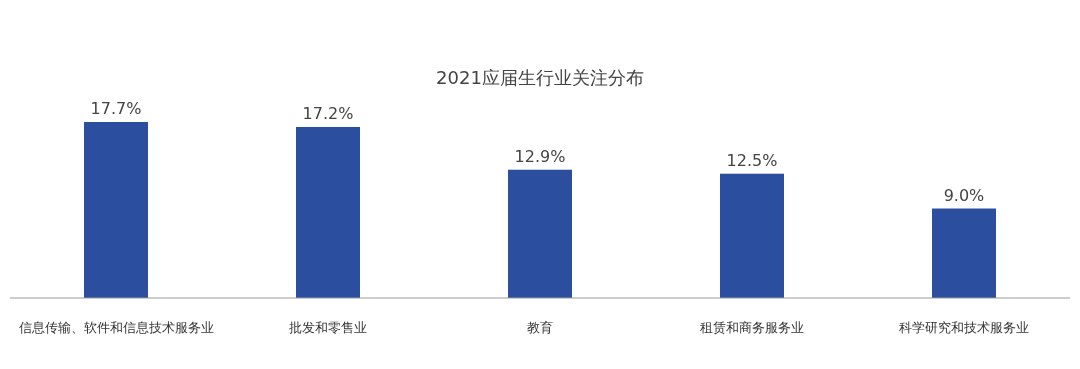 Image resolution: width=1080 pixels, height=369 pixels. What do you see at coordinates (752, 160) in the screenshot?
I see `data-label: 12.5%` at bounding box center [752, 160].